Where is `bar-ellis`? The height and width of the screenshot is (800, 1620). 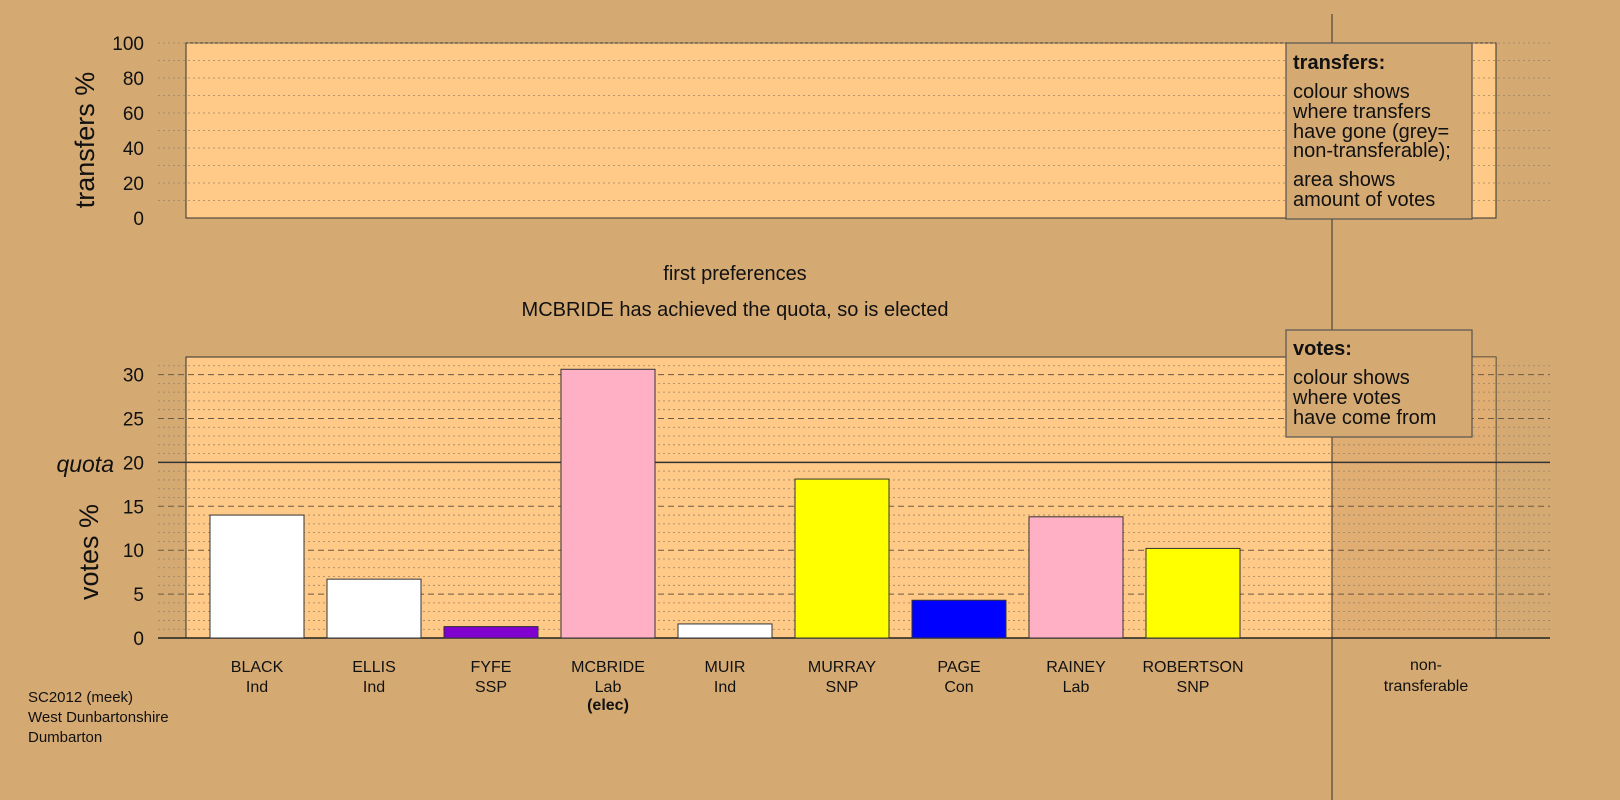 bar-ellis is located at coordinates (374, 608).